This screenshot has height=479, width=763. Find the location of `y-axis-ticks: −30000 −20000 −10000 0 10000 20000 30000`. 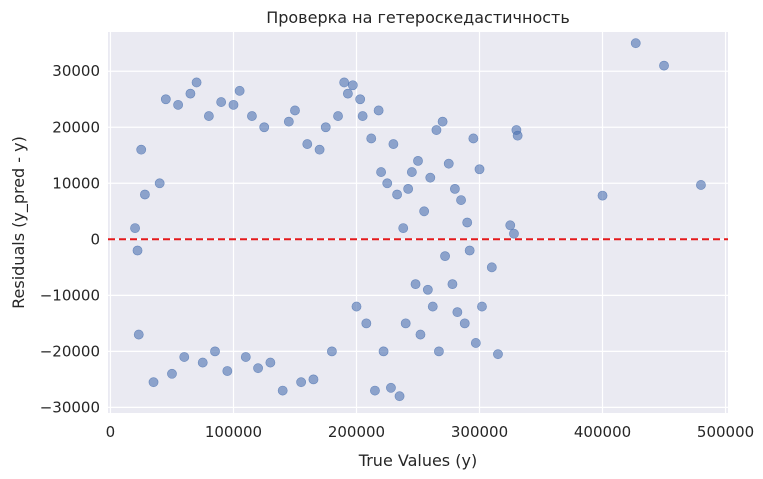

y-axis-ticks: −30000 −20000 −10000 0 10000 20000 30000 is located at coordinates (70, 239).